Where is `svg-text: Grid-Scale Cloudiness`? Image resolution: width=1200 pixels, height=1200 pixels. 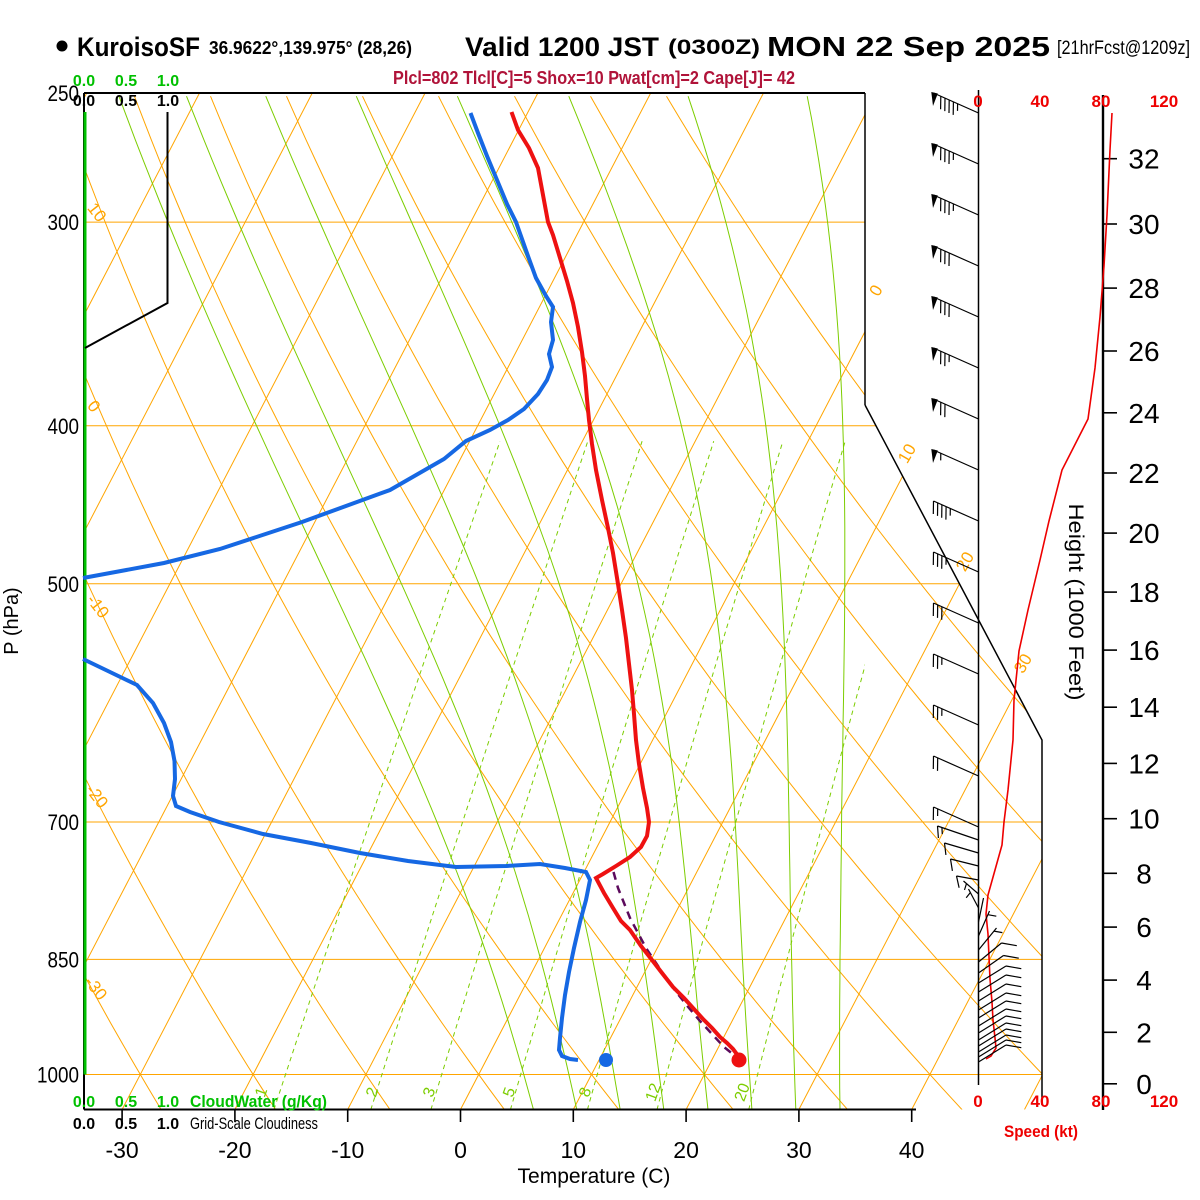
svg-text: Grid-Scale Cloudiness is located at coordinates (254, 1123).